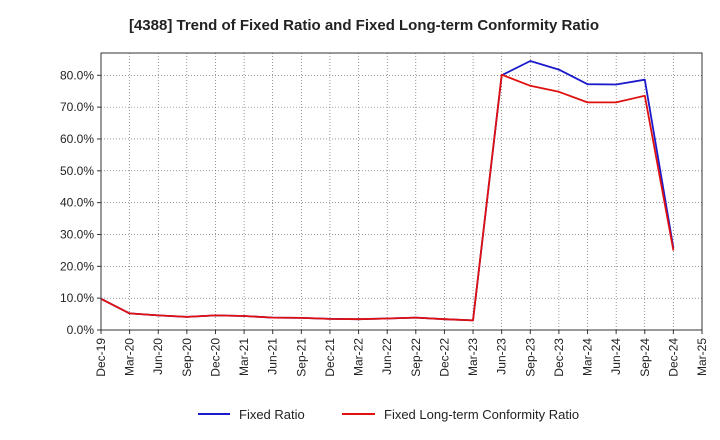  Describe the element at coordinates (215, 357) in the screenshot. I see `x-tick-label: Dec-20` at that location.